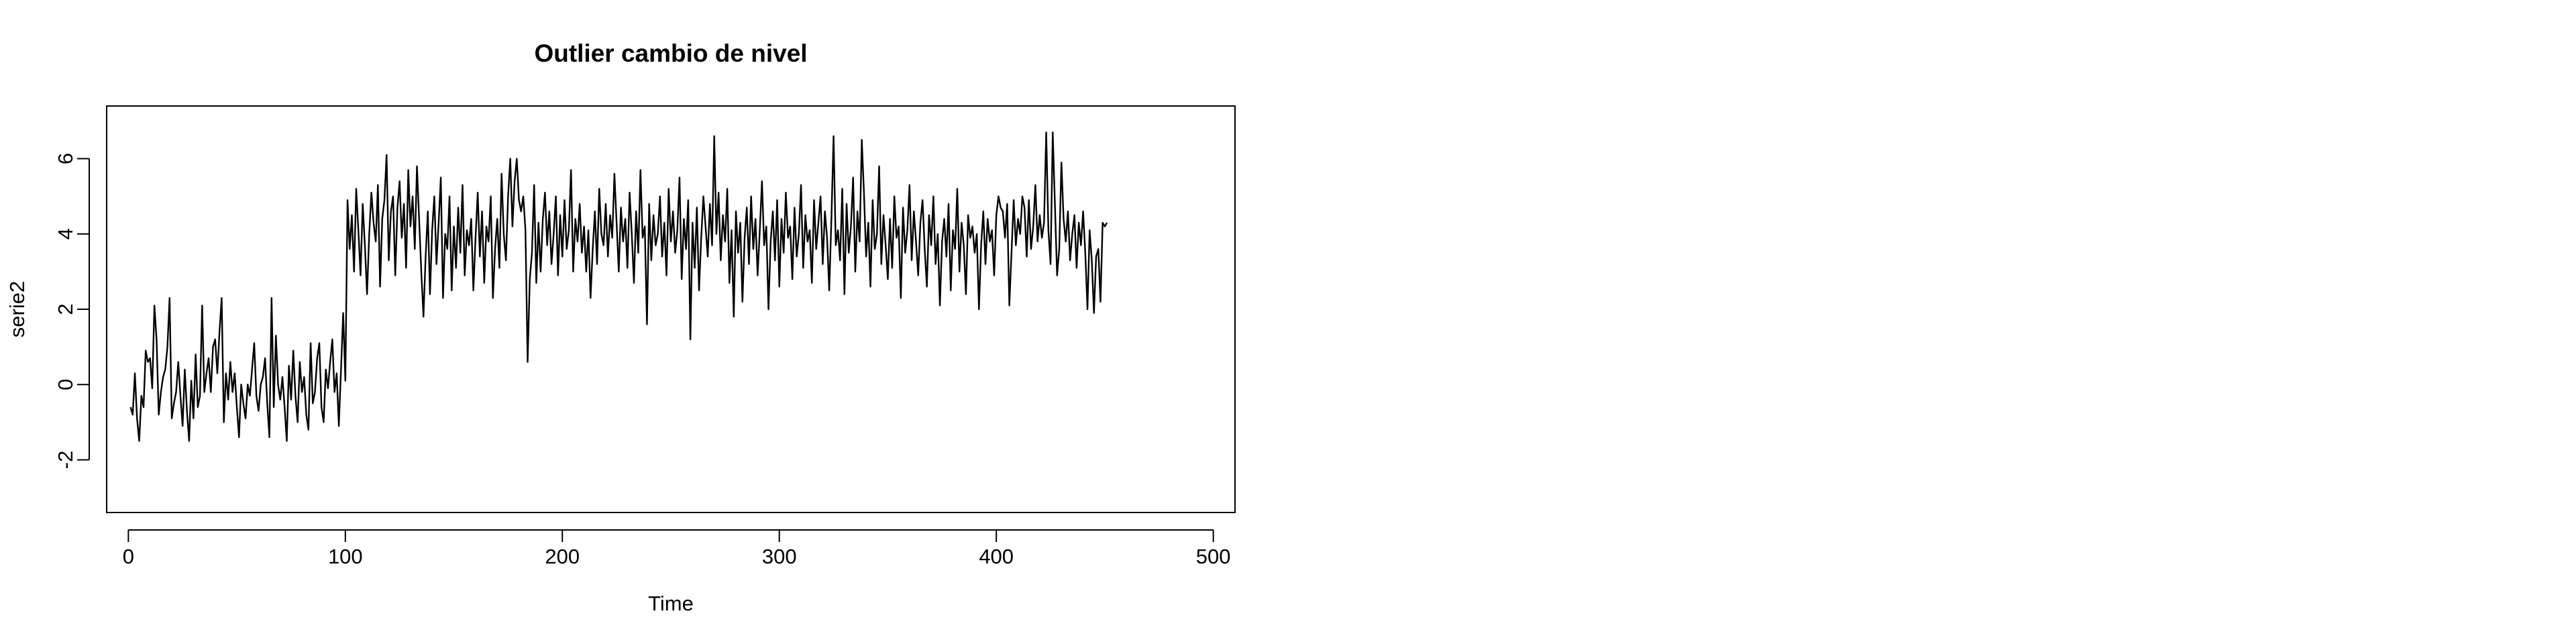  I want to click on y-tick-label: 0, so click(65, 384).